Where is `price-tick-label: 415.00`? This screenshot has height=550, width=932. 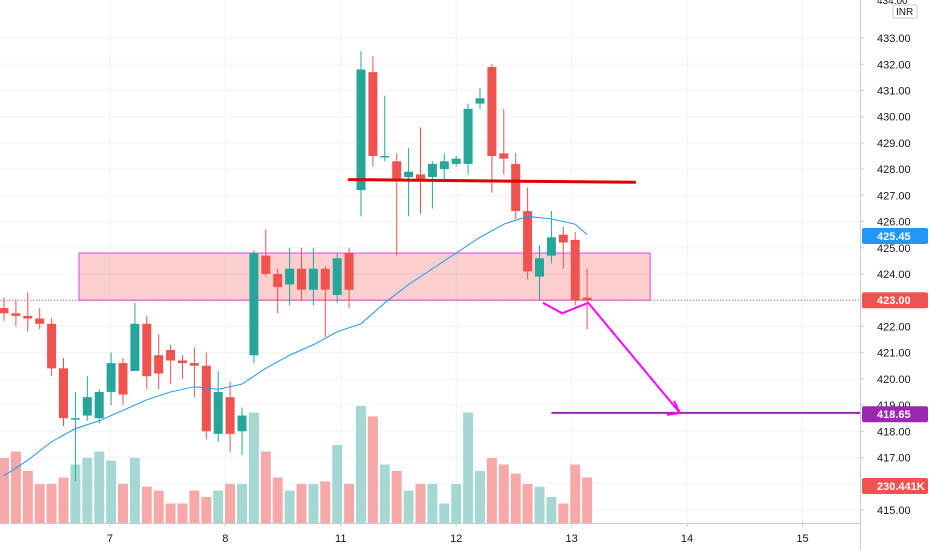 price-tick-label: 415.00 is located at coordinates (894, 511).